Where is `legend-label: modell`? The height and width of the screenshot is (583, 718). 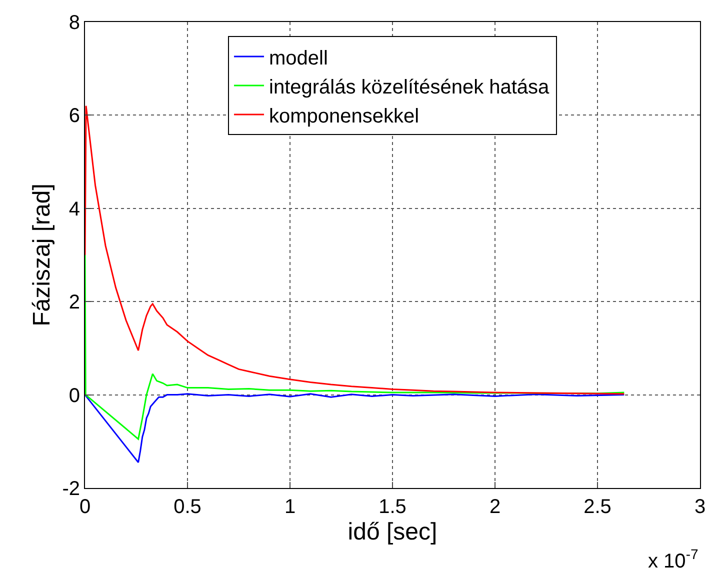
legend-label: modell is located at coordinates (298, 58).